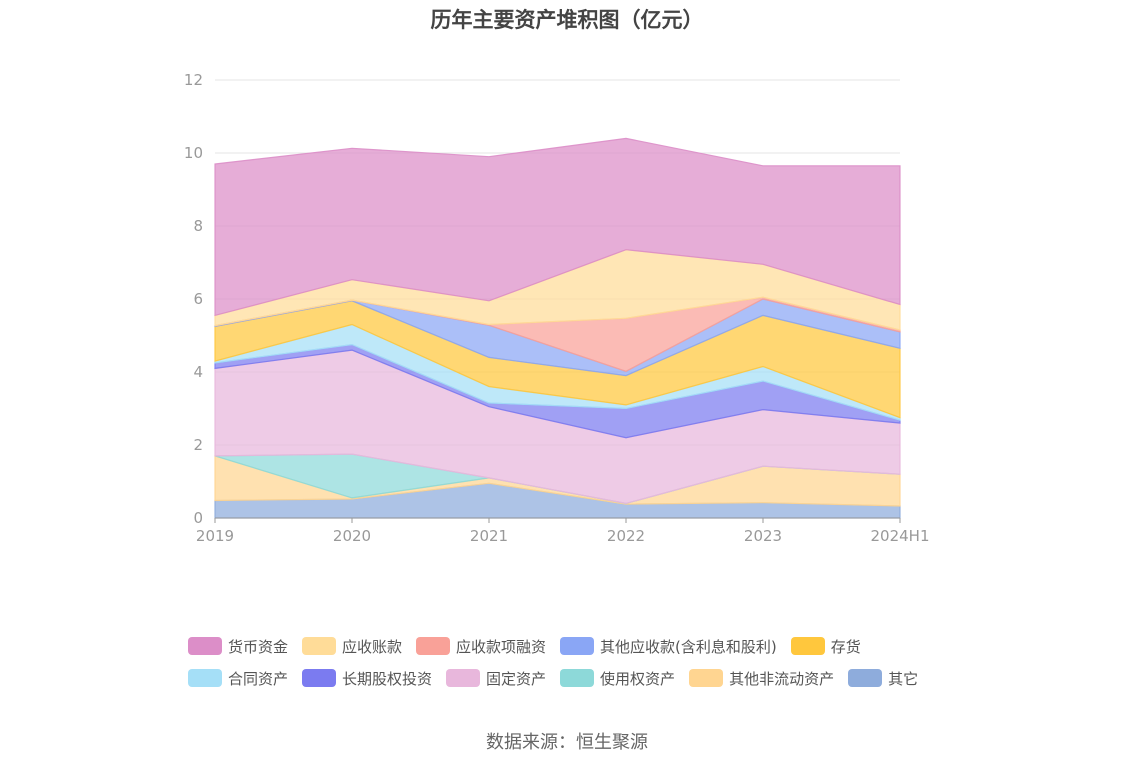  Describe the element at coordinates (352, 536) in the screenshot. I see `x-tick-label: 2020` at that location.